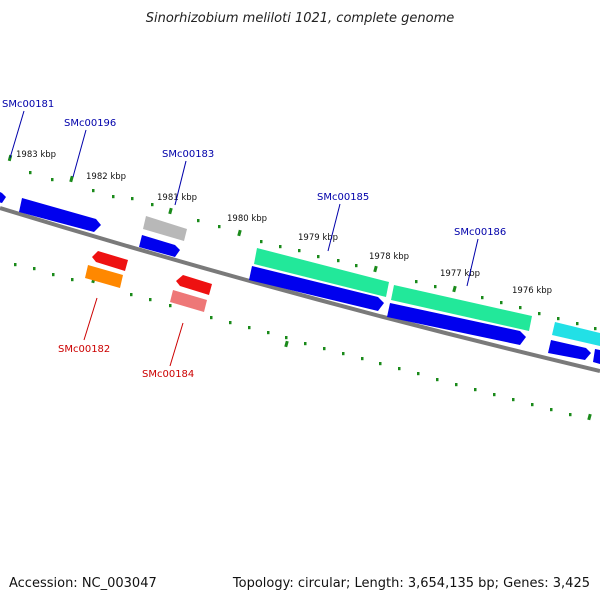 This screenshot has width=600, height=600. I want to click on scale-label-1978: 1978 kbp, so click(389, 257).